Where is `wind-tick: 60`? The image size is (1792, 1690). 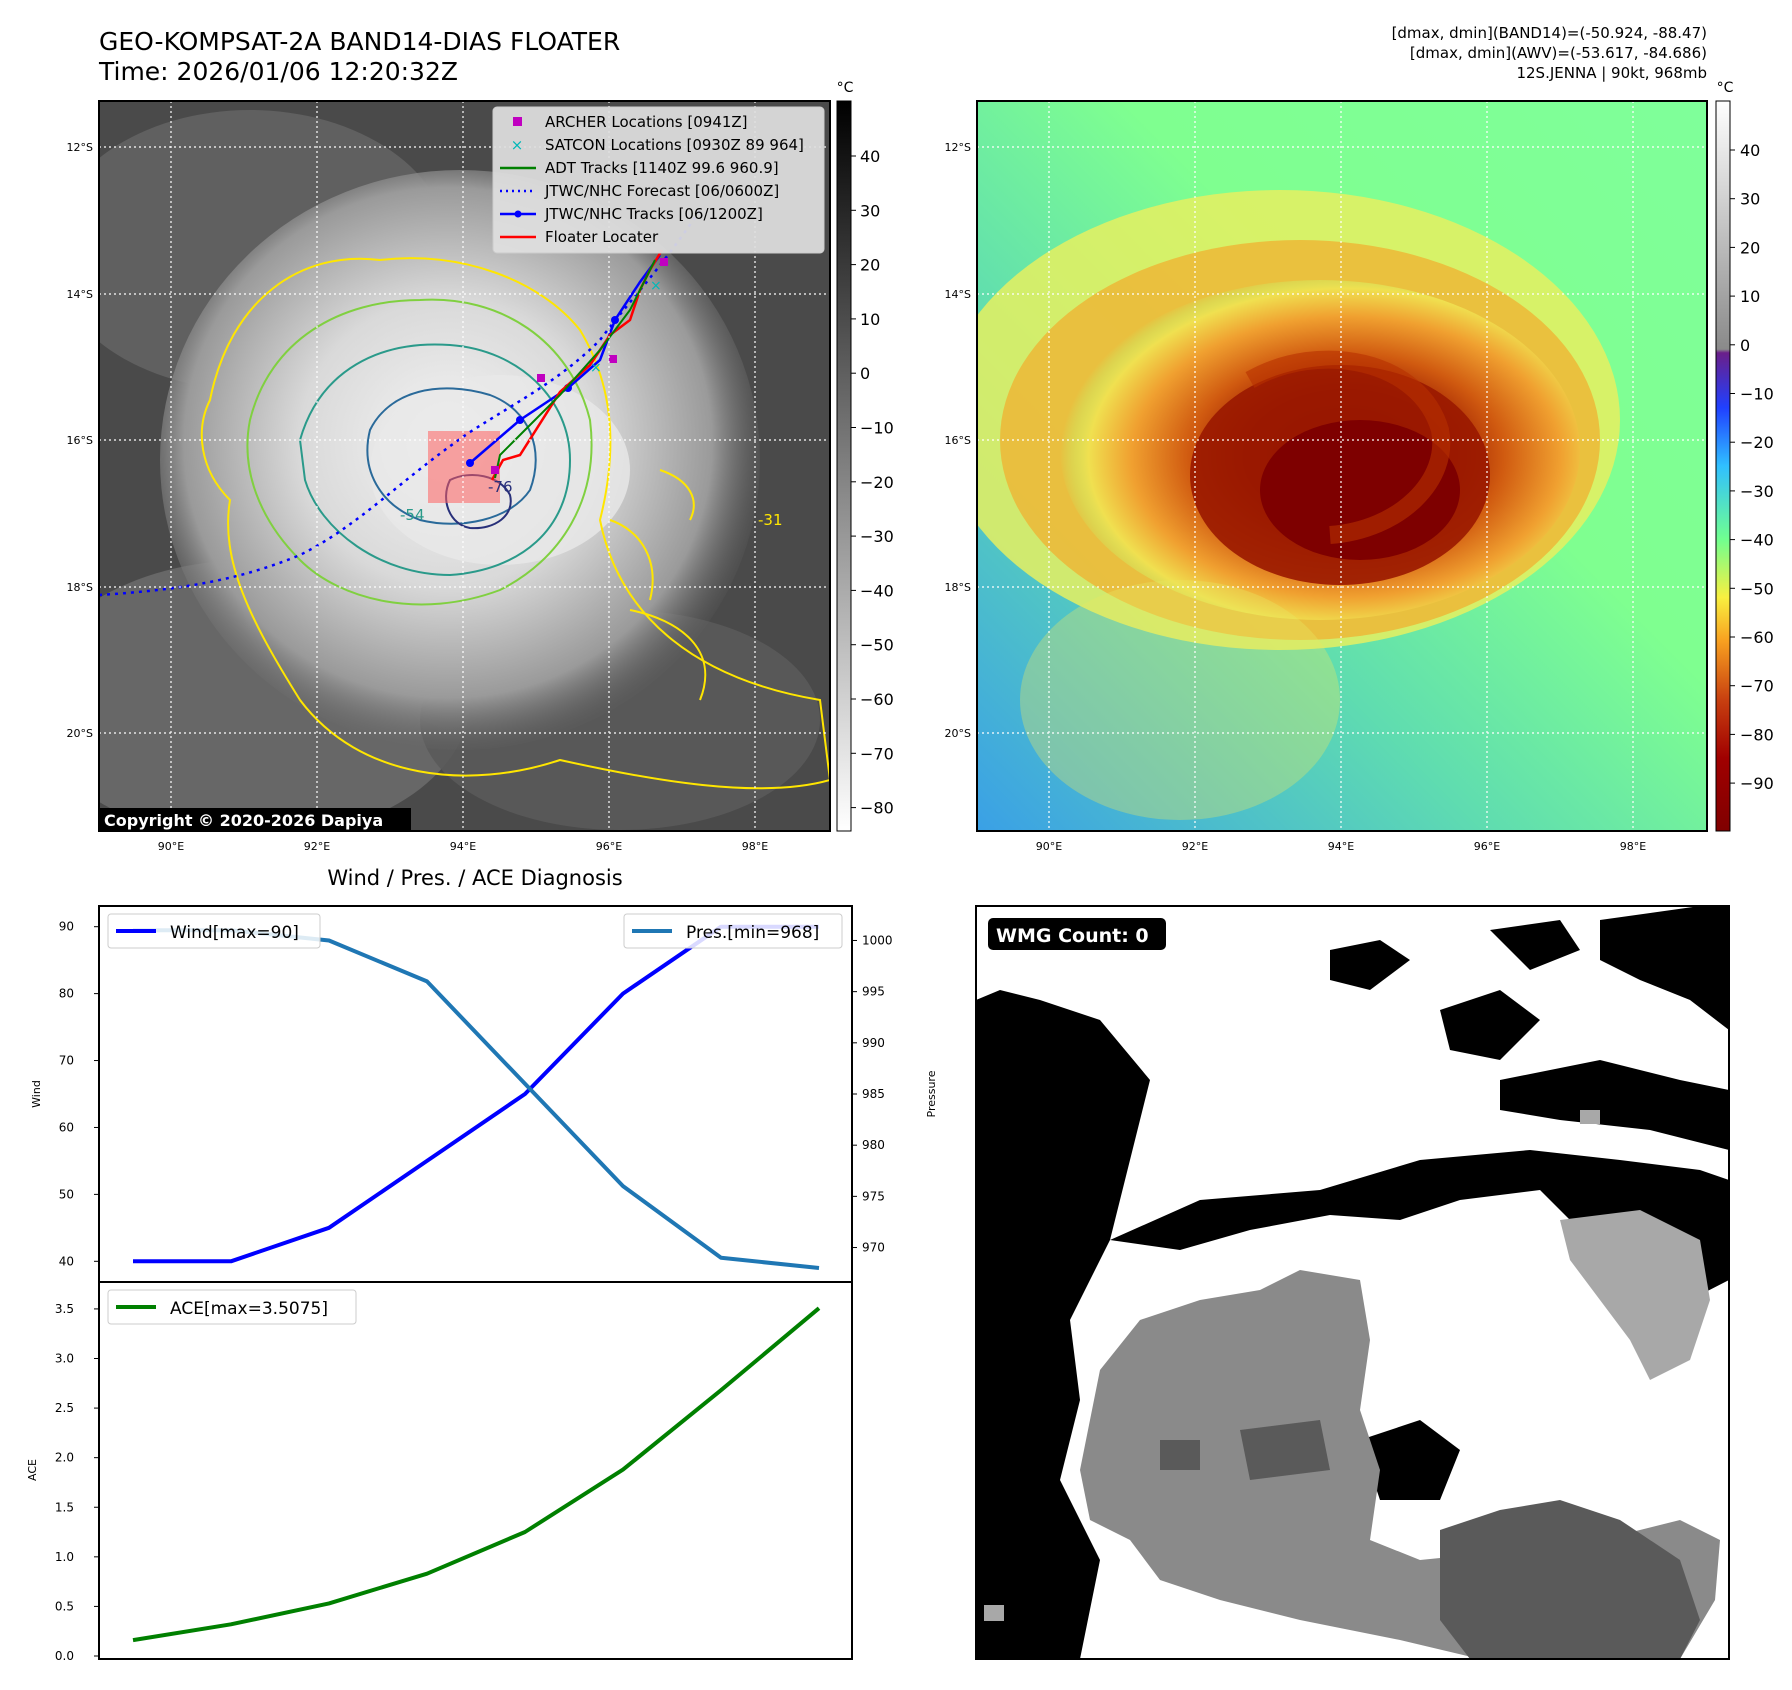 wind-tick: 60 is located at coordinates (66, 1127).